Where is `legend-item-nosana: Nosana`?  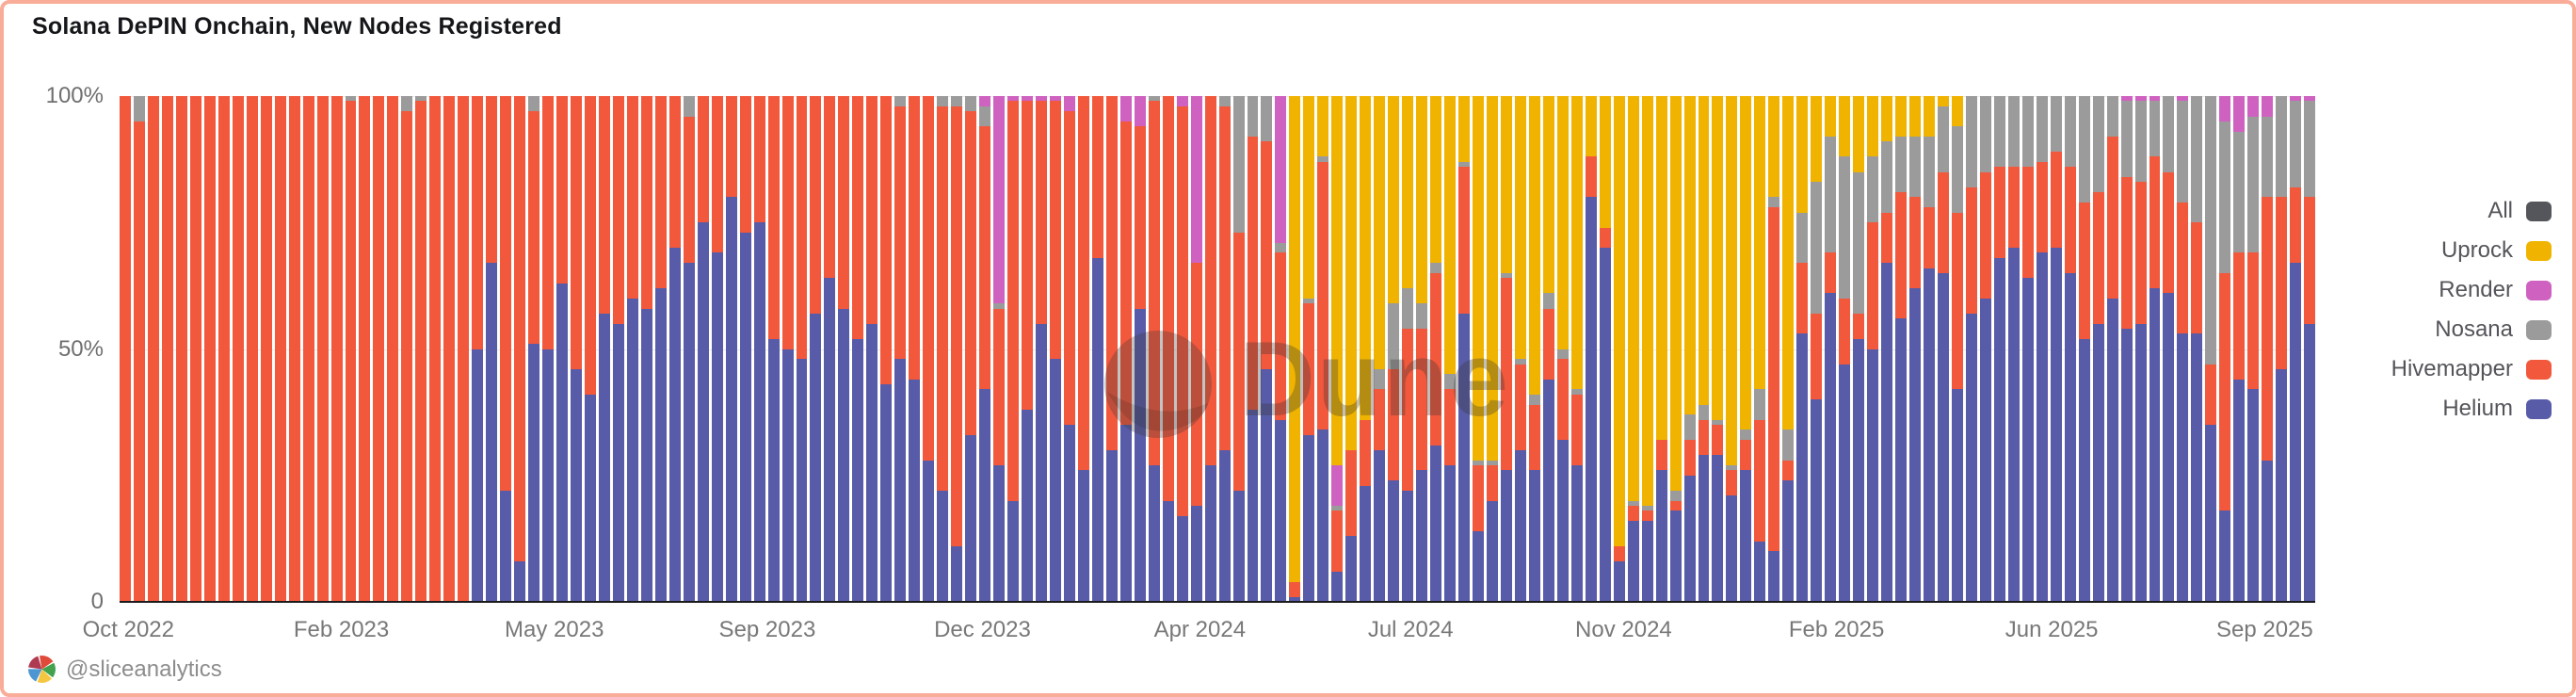 legend-item-nosana: Nosana is located at coordinates (2471, 330).